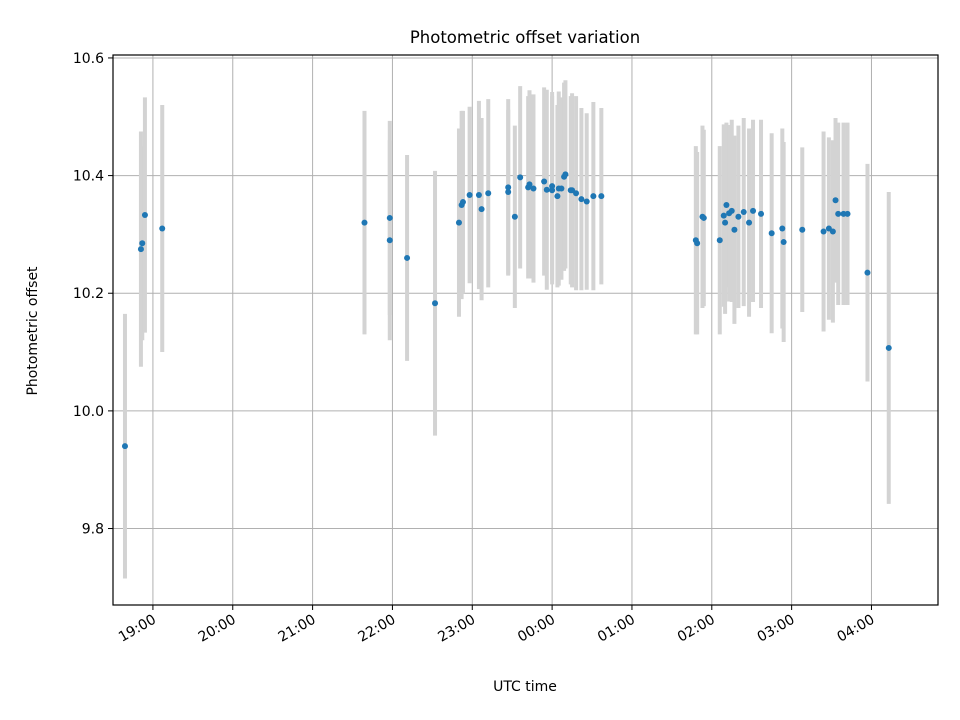 The height and width of the screenshot is (720, 960). I want to click on y-tick-label: 10.2, so click(88, 294).